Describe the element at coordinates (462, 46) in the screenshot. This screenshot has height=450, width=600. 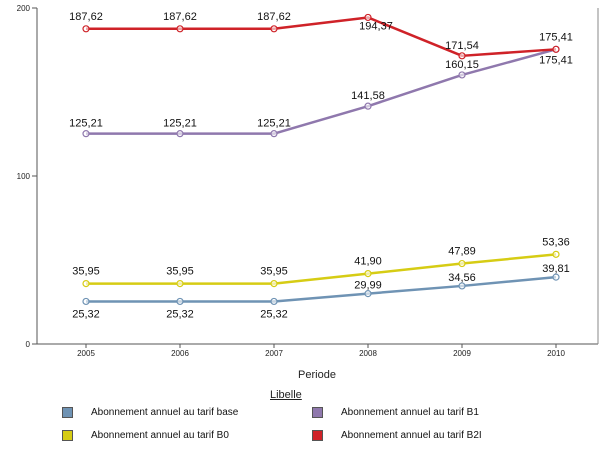
I see `data-label: 171,54` at that location.